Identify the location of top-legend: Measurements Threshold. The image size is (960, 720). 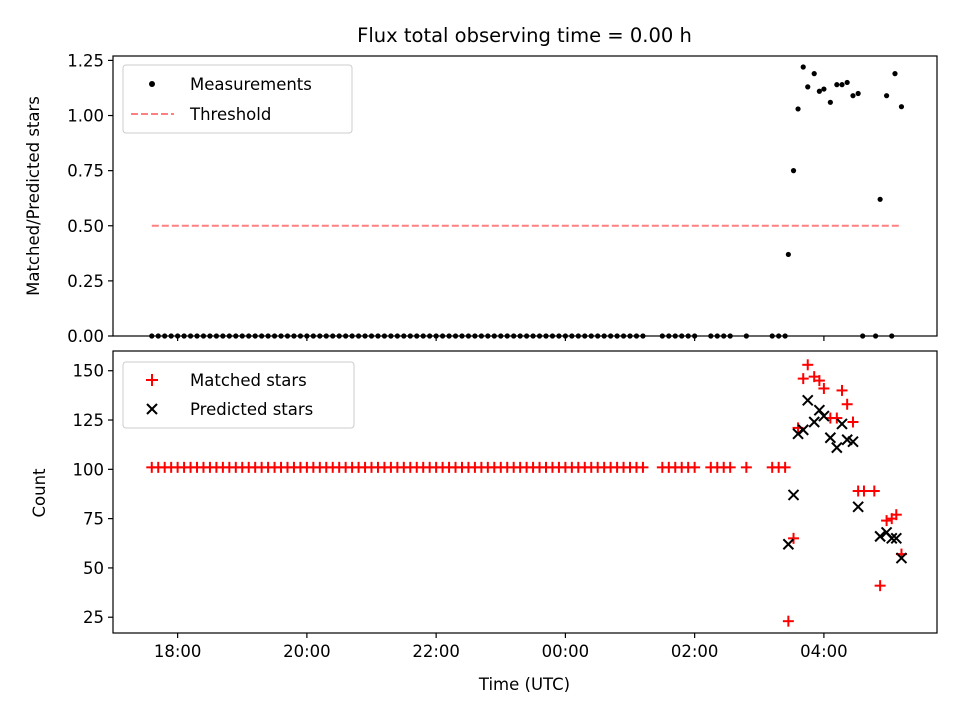
(237, 99).